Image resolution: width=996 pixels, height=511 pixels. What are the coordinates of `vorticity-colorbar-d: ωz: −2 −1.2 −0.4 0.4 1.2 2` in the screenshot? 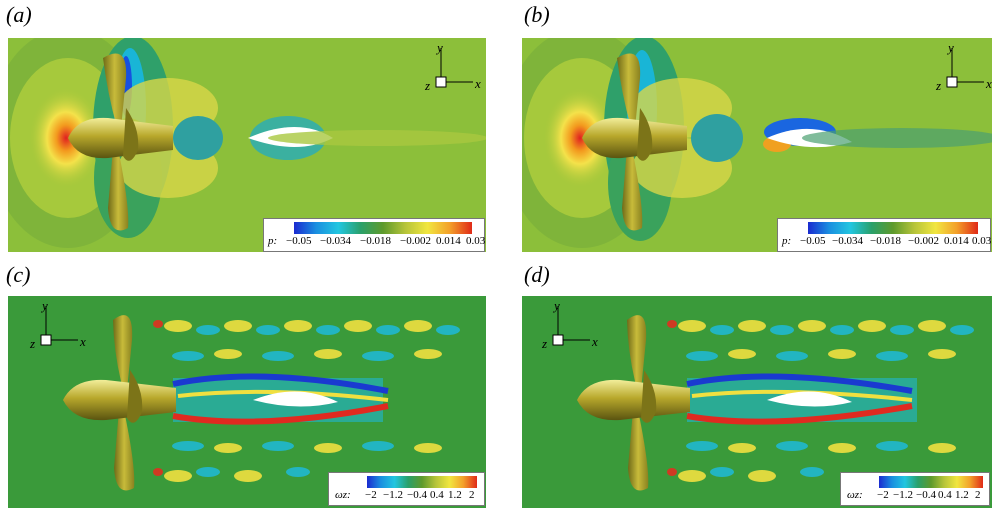 It's located at (915, 489).